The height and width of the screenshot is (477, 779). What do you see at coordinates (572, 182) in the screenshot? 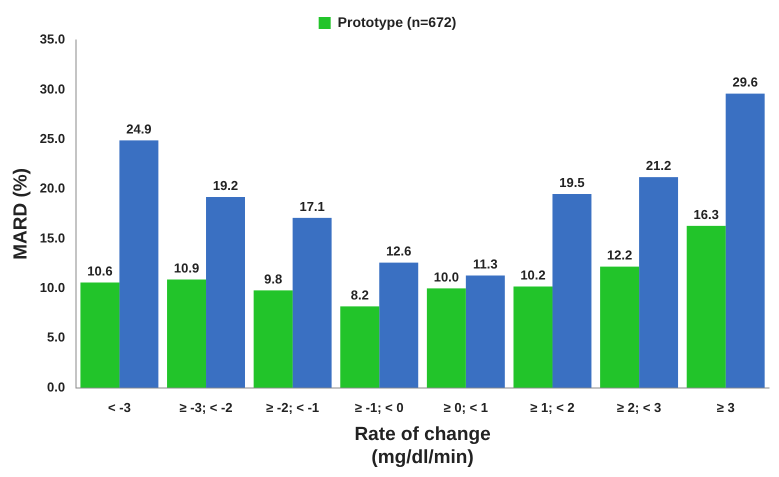
I see `data-label: 19.5` at bounding box center [572, 182].